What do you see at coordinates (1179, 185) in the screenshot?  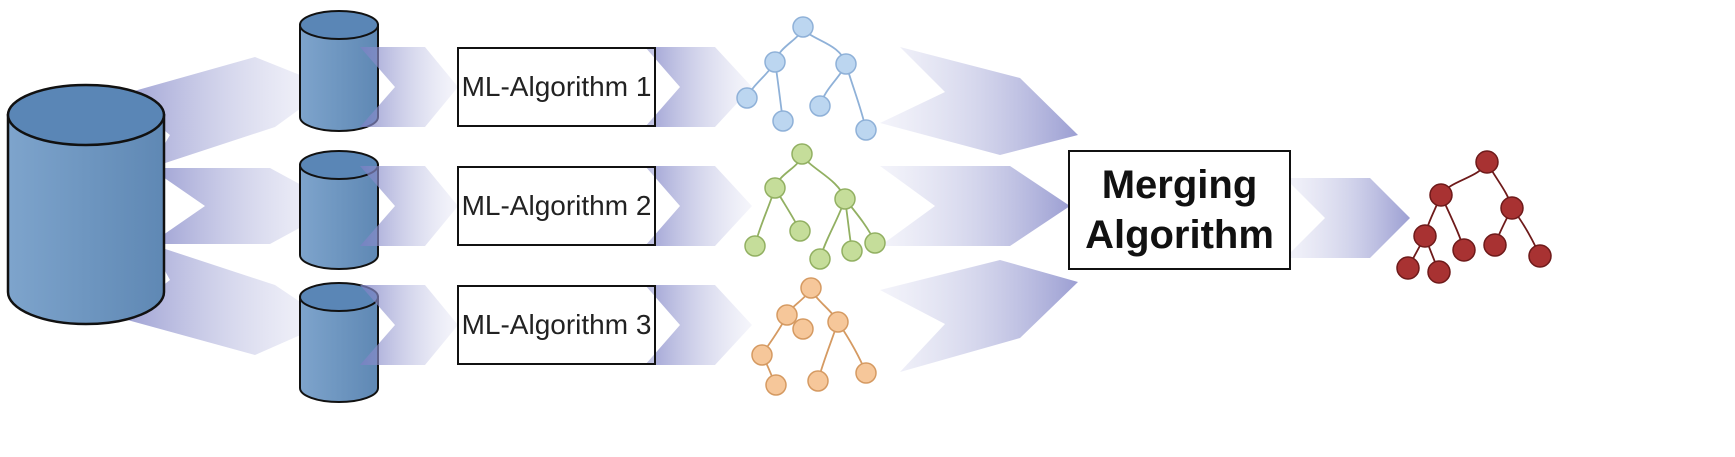 I see `merging-label-line1: Merging` at bounding box center [1179, 185].